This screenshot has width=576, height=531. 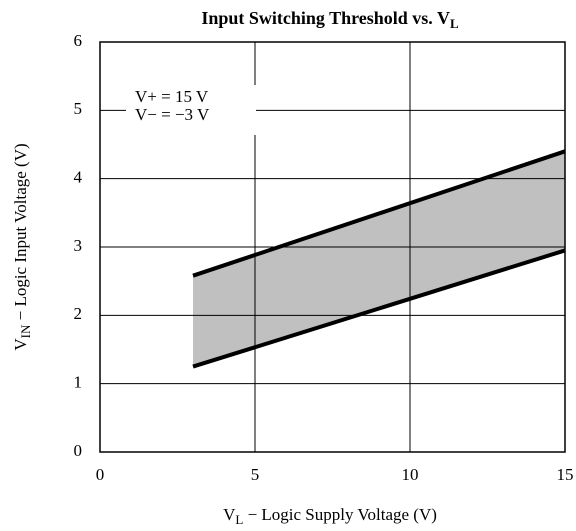 What do you see at coordinates (78, 108) in the screenshot?
I see `y-tick-label: 5` at bounding box center [78, 108].